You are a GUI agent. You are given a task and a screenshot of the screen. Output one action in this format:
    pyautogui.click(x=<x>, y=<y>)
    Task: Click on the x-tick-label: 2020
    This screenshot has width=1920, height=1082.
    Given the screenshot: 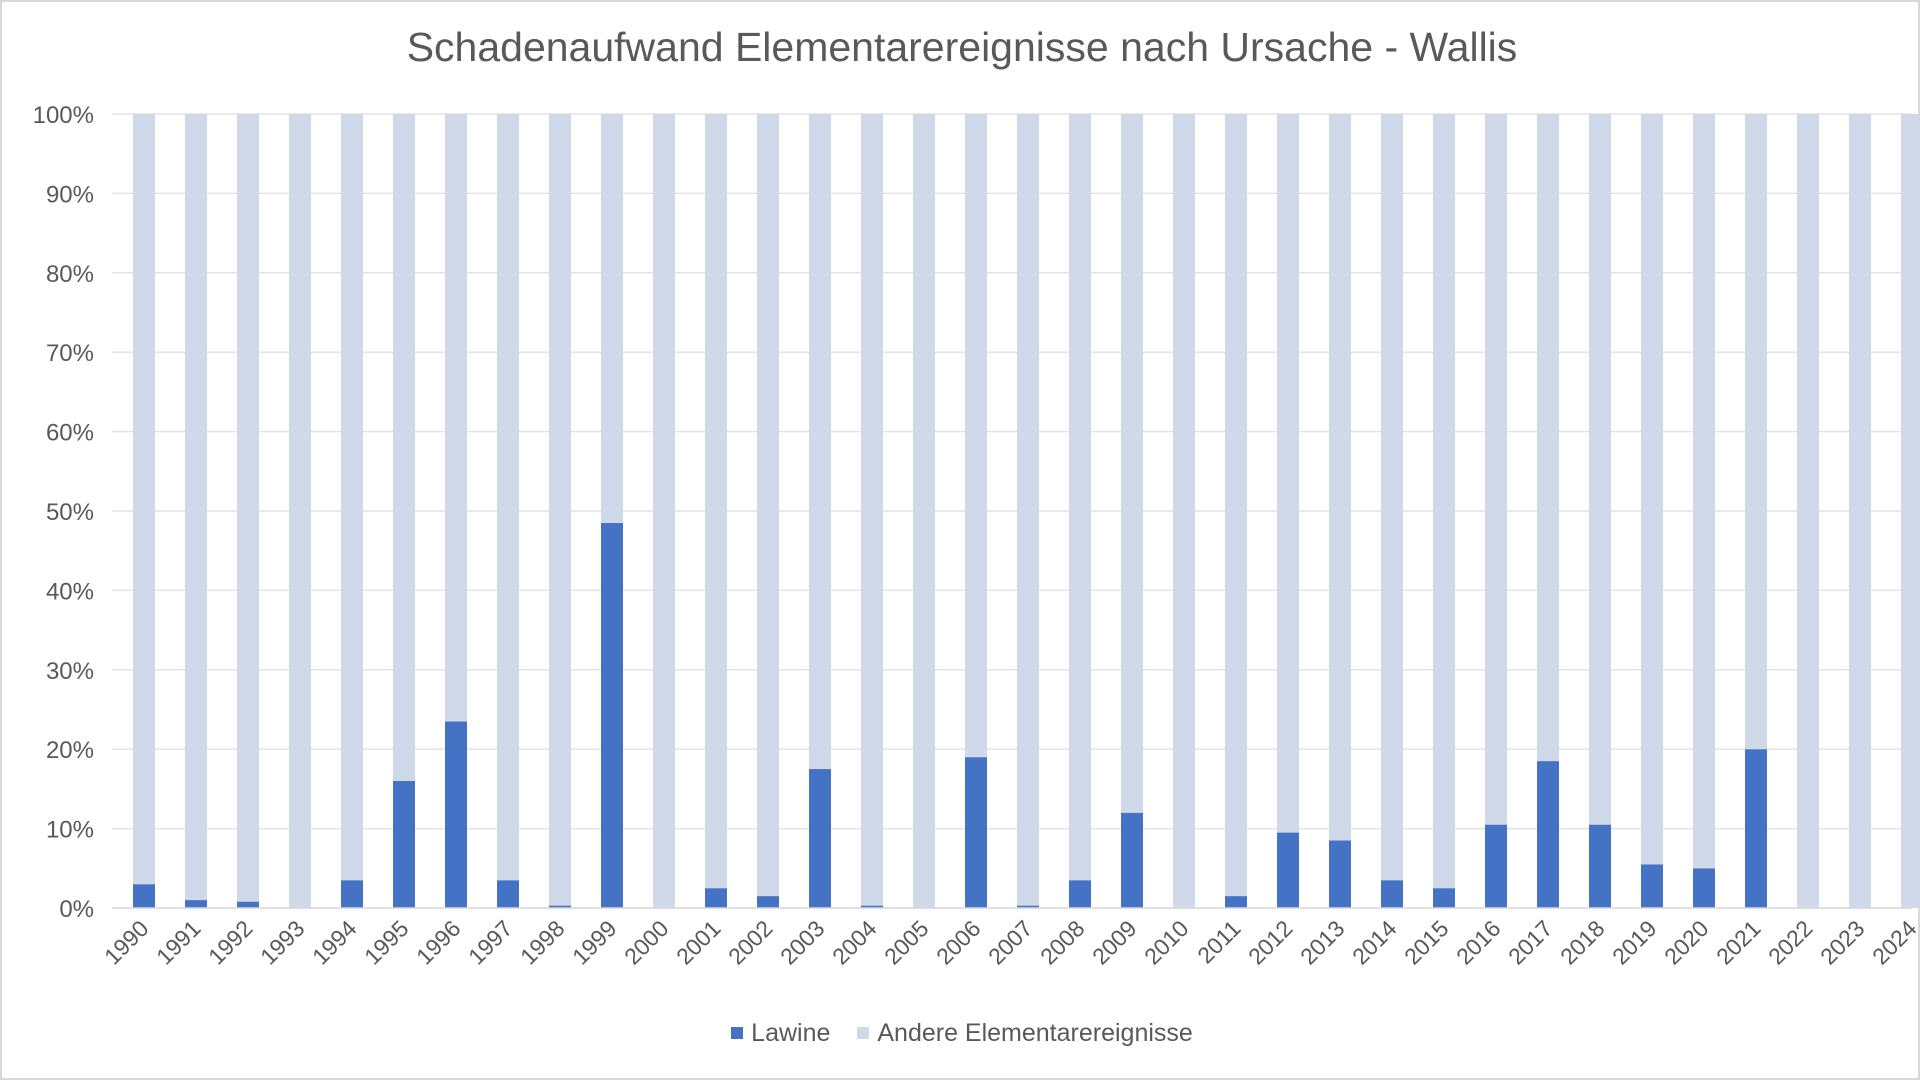 What is the action you would take?
    pyautogui.click(x=1686, y=942)
    